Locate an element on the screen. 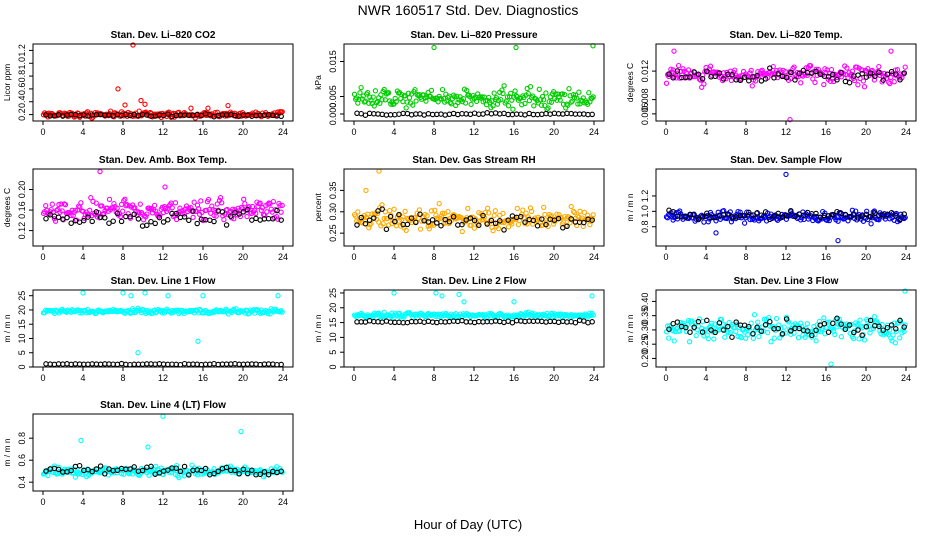  panel-title: Stan. Dev. Line 1 Flow is located at coordinates (163, 281).